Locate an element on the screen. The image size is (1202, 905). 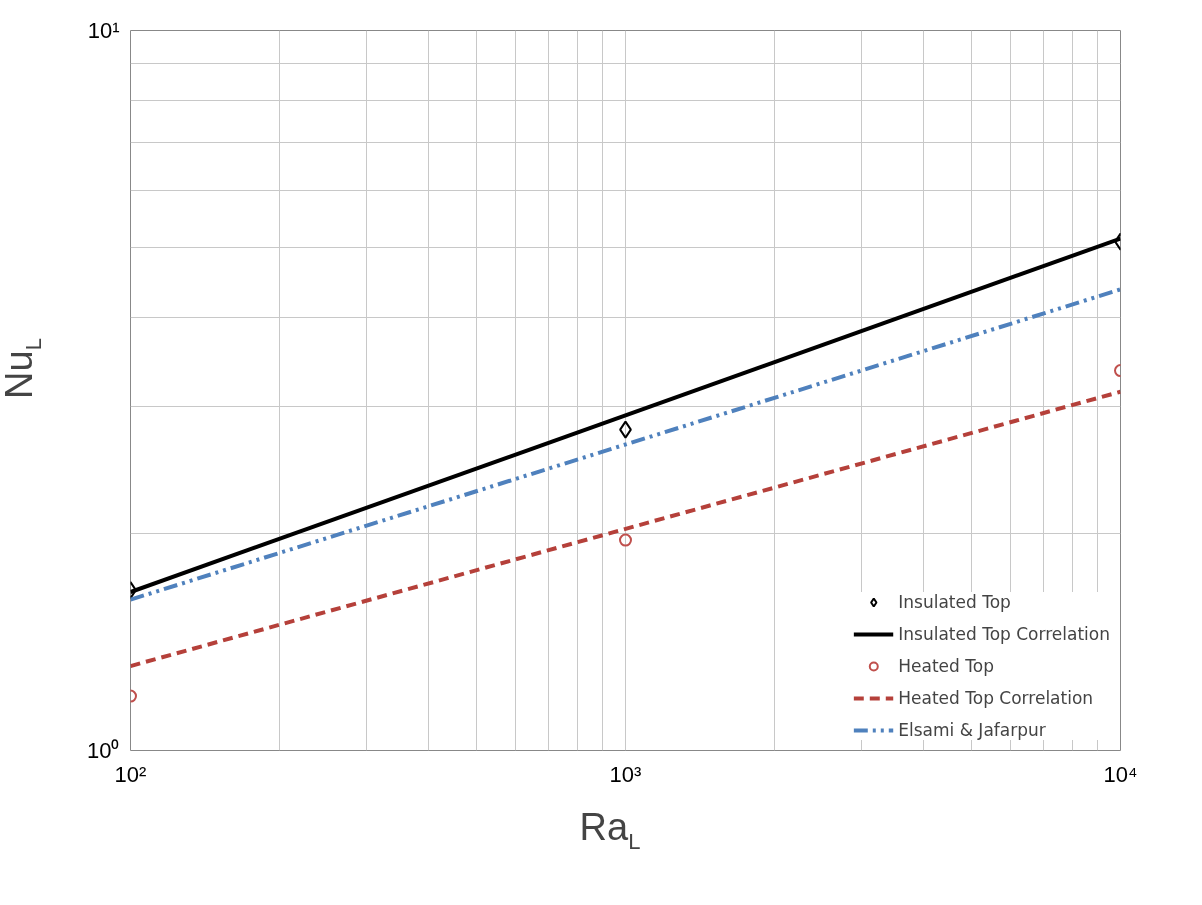
x-tick-label: 10⁴ is located at coordinates (1120, 774).